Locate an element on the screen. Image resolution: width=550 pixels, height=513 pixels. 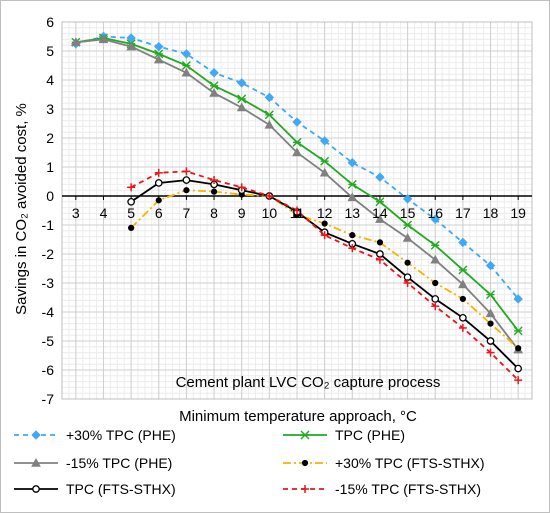
x-tick-label: 15 is located at coordinates (408, 213).